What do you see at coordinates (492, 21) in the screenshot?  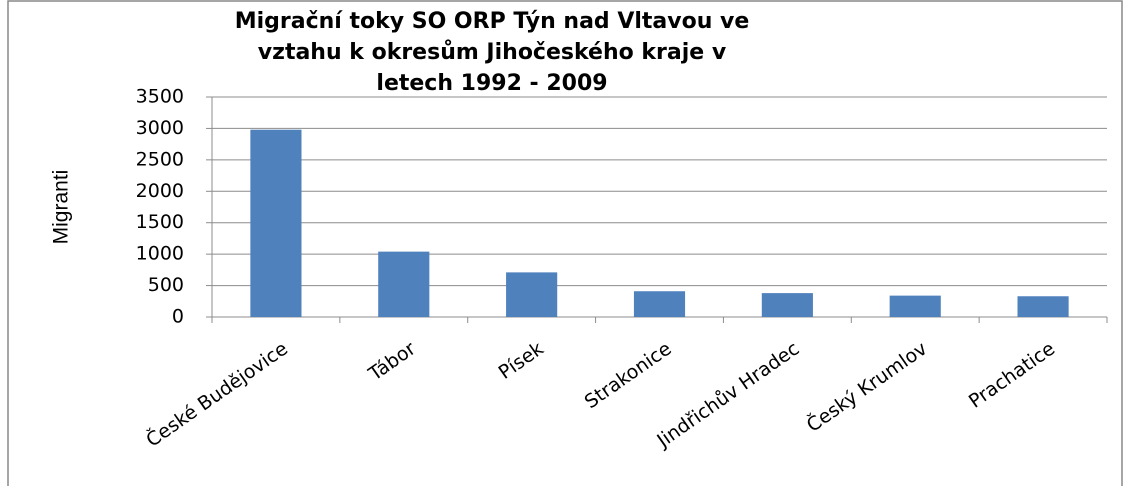 I see `chart-title: Migrační toky SO ORP Týn nad Vltavou ve` at bounding box center [492, 21].